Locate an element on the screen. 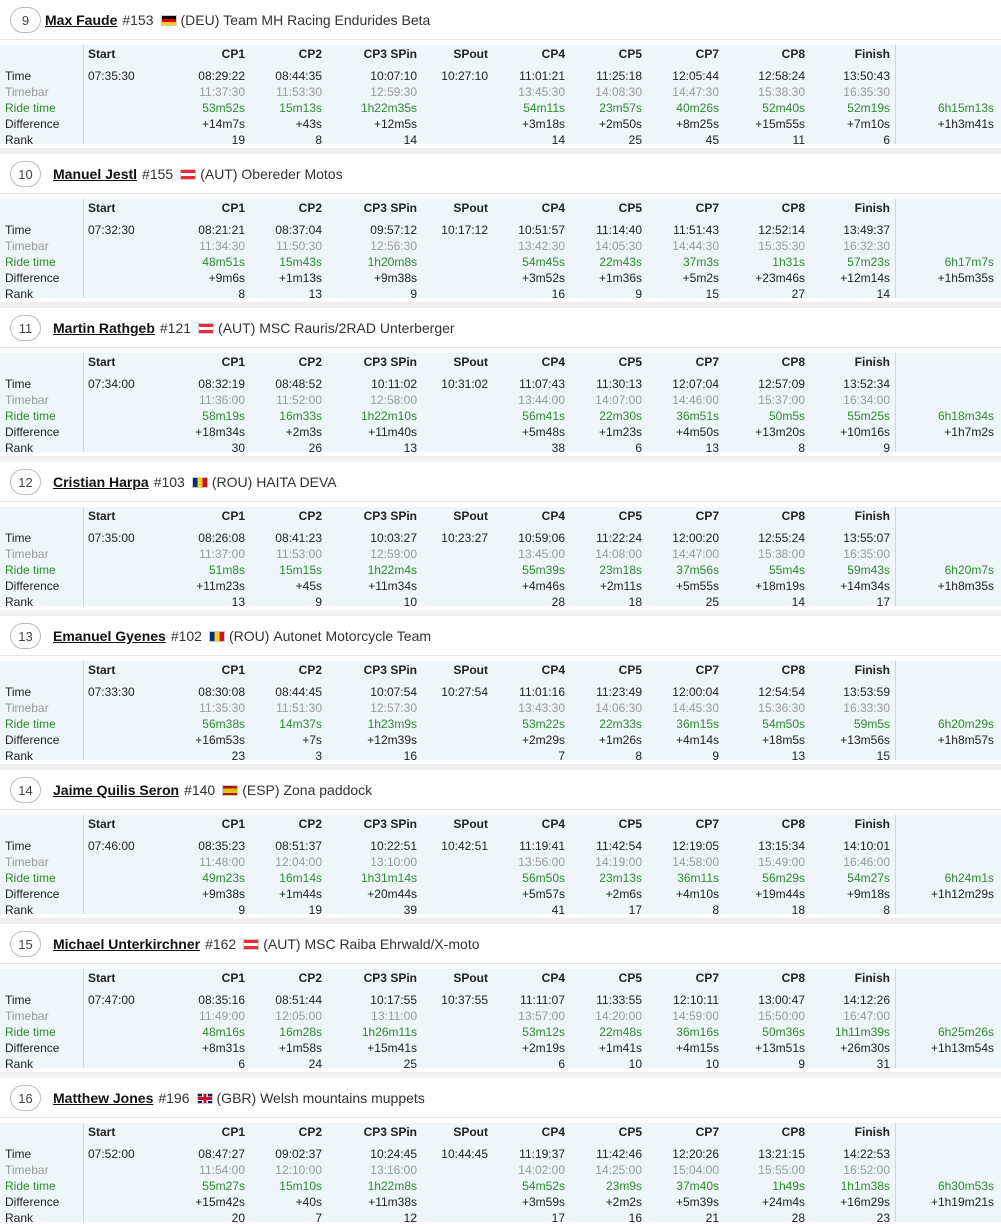 The height and width of the screenshot is (1224, 1001). ride-time-cell: 50m5s is located at coordinates (786, 416).